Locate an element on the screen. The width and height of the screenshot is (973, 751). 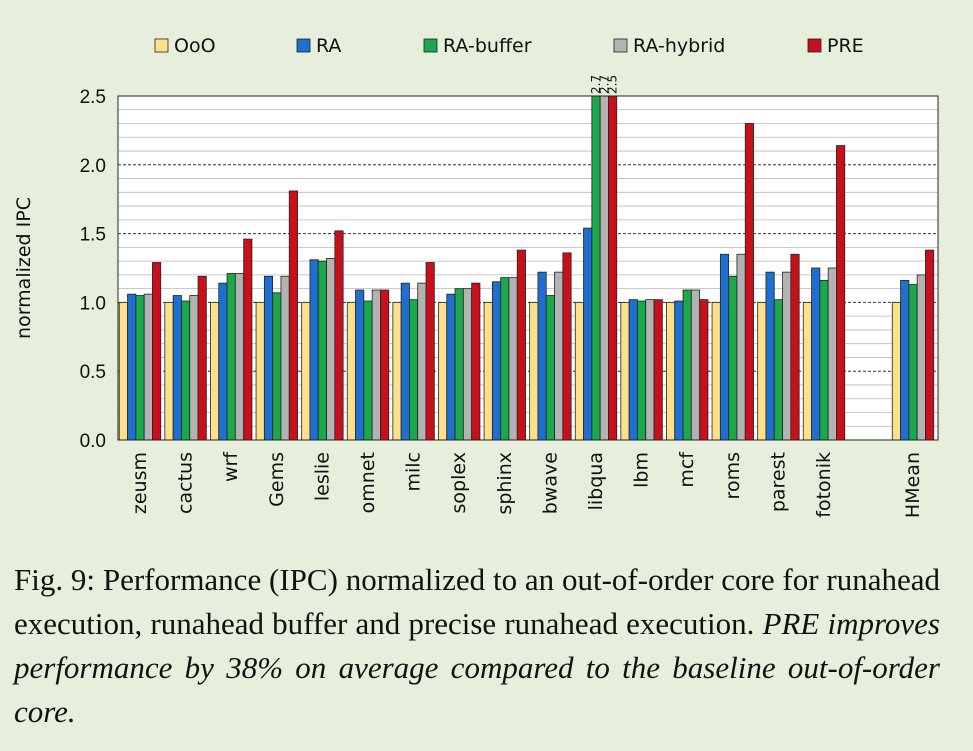
legend-label-pre: PRE is located at coordinates (845, 46).